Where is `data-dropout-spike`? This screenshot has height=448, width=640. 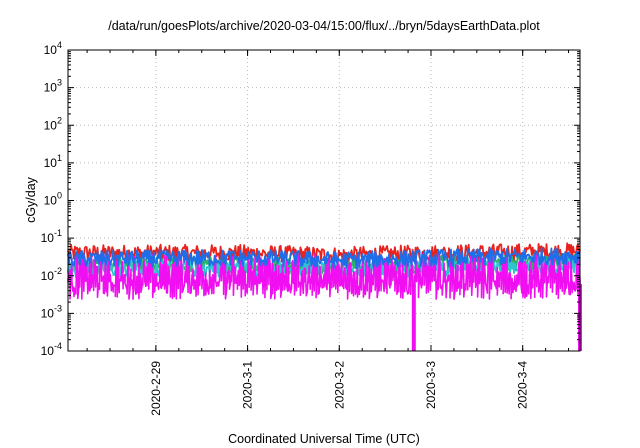 data-dropout-spike is located at coordinates (413, 317).